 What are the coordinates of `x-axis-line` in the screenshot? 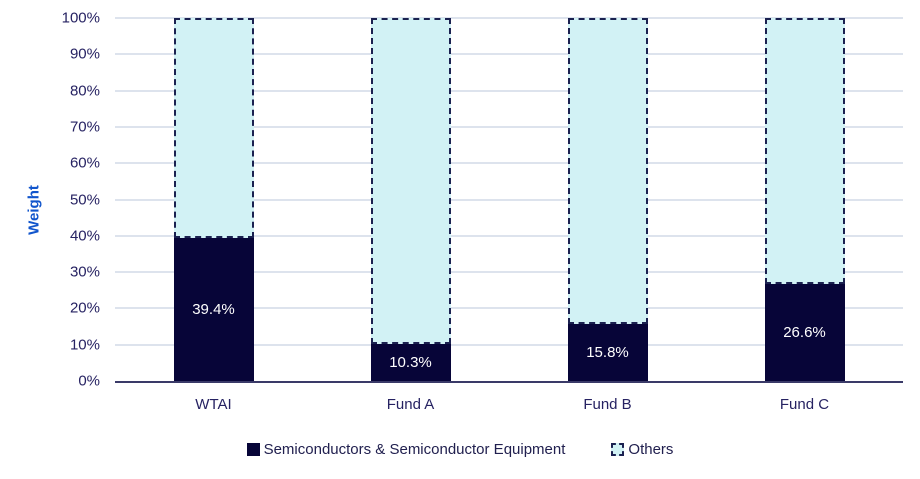 It's located at (509, 382).